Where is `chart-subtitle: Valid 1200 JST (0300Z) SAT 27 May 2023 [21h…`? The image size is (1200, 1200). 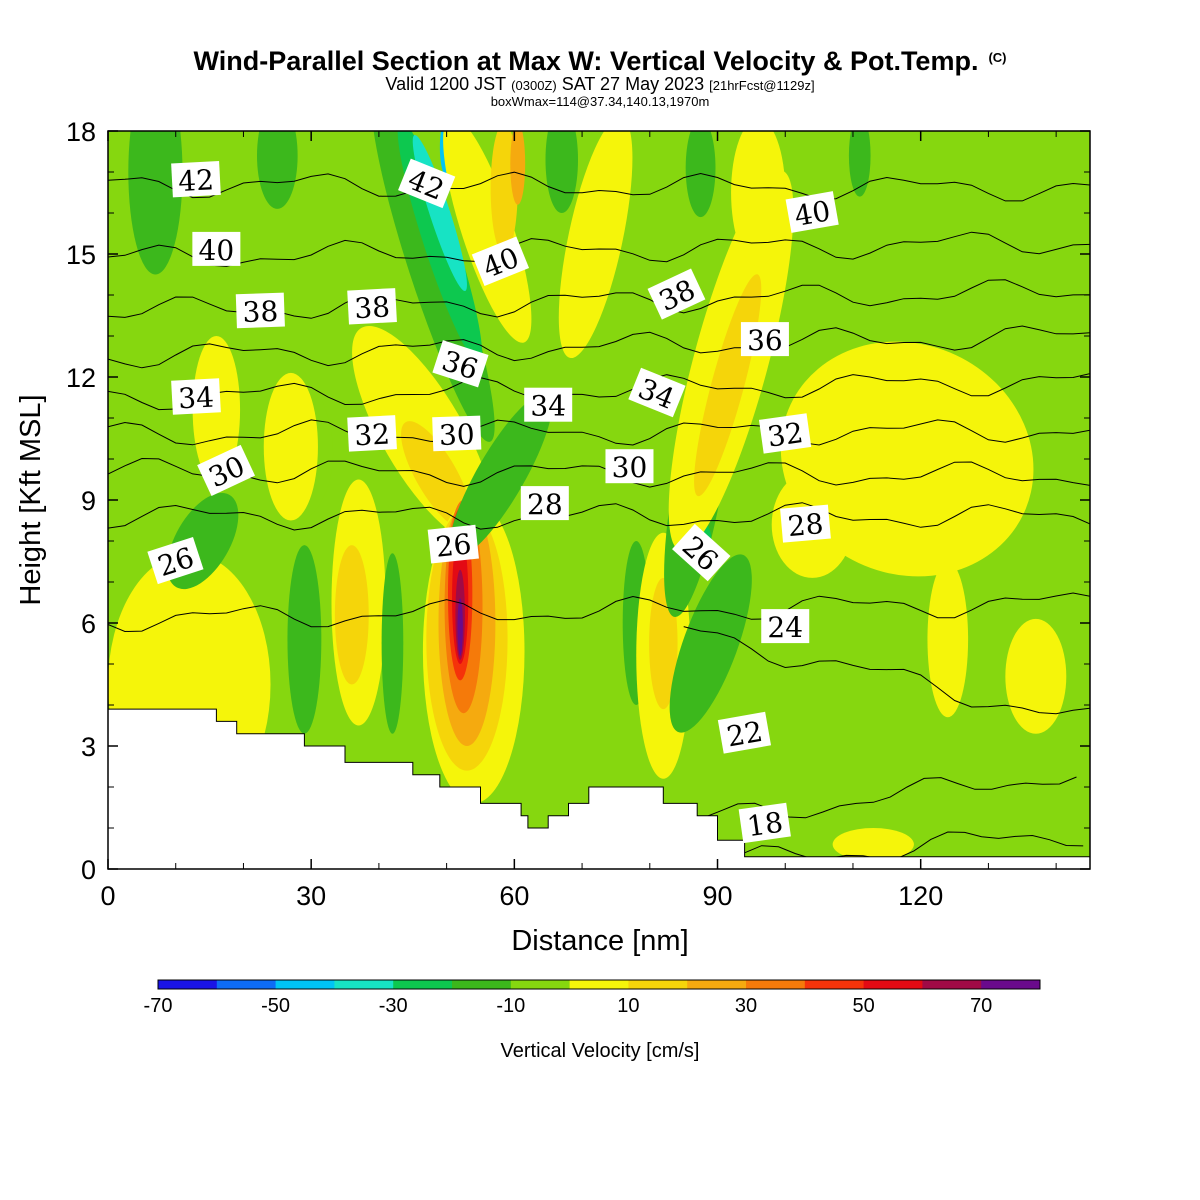
chart-subtitle: Valid 1200 JST (0300Z) SAT 27 May 2023 [21h… is located at coordinates (599, 84).